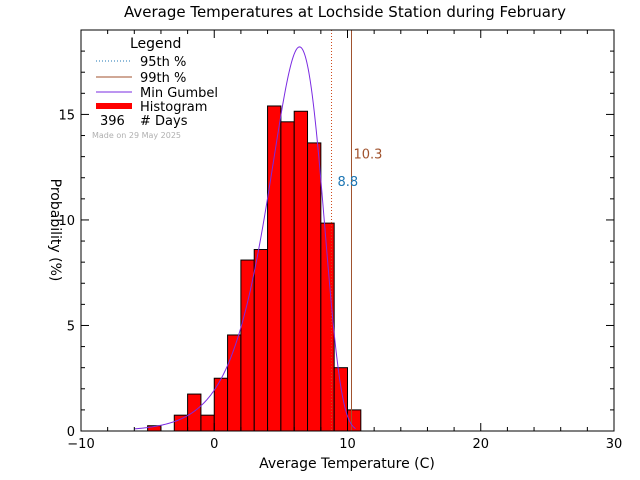  I want to click on x-tick-label: 0, so click(214, 444).